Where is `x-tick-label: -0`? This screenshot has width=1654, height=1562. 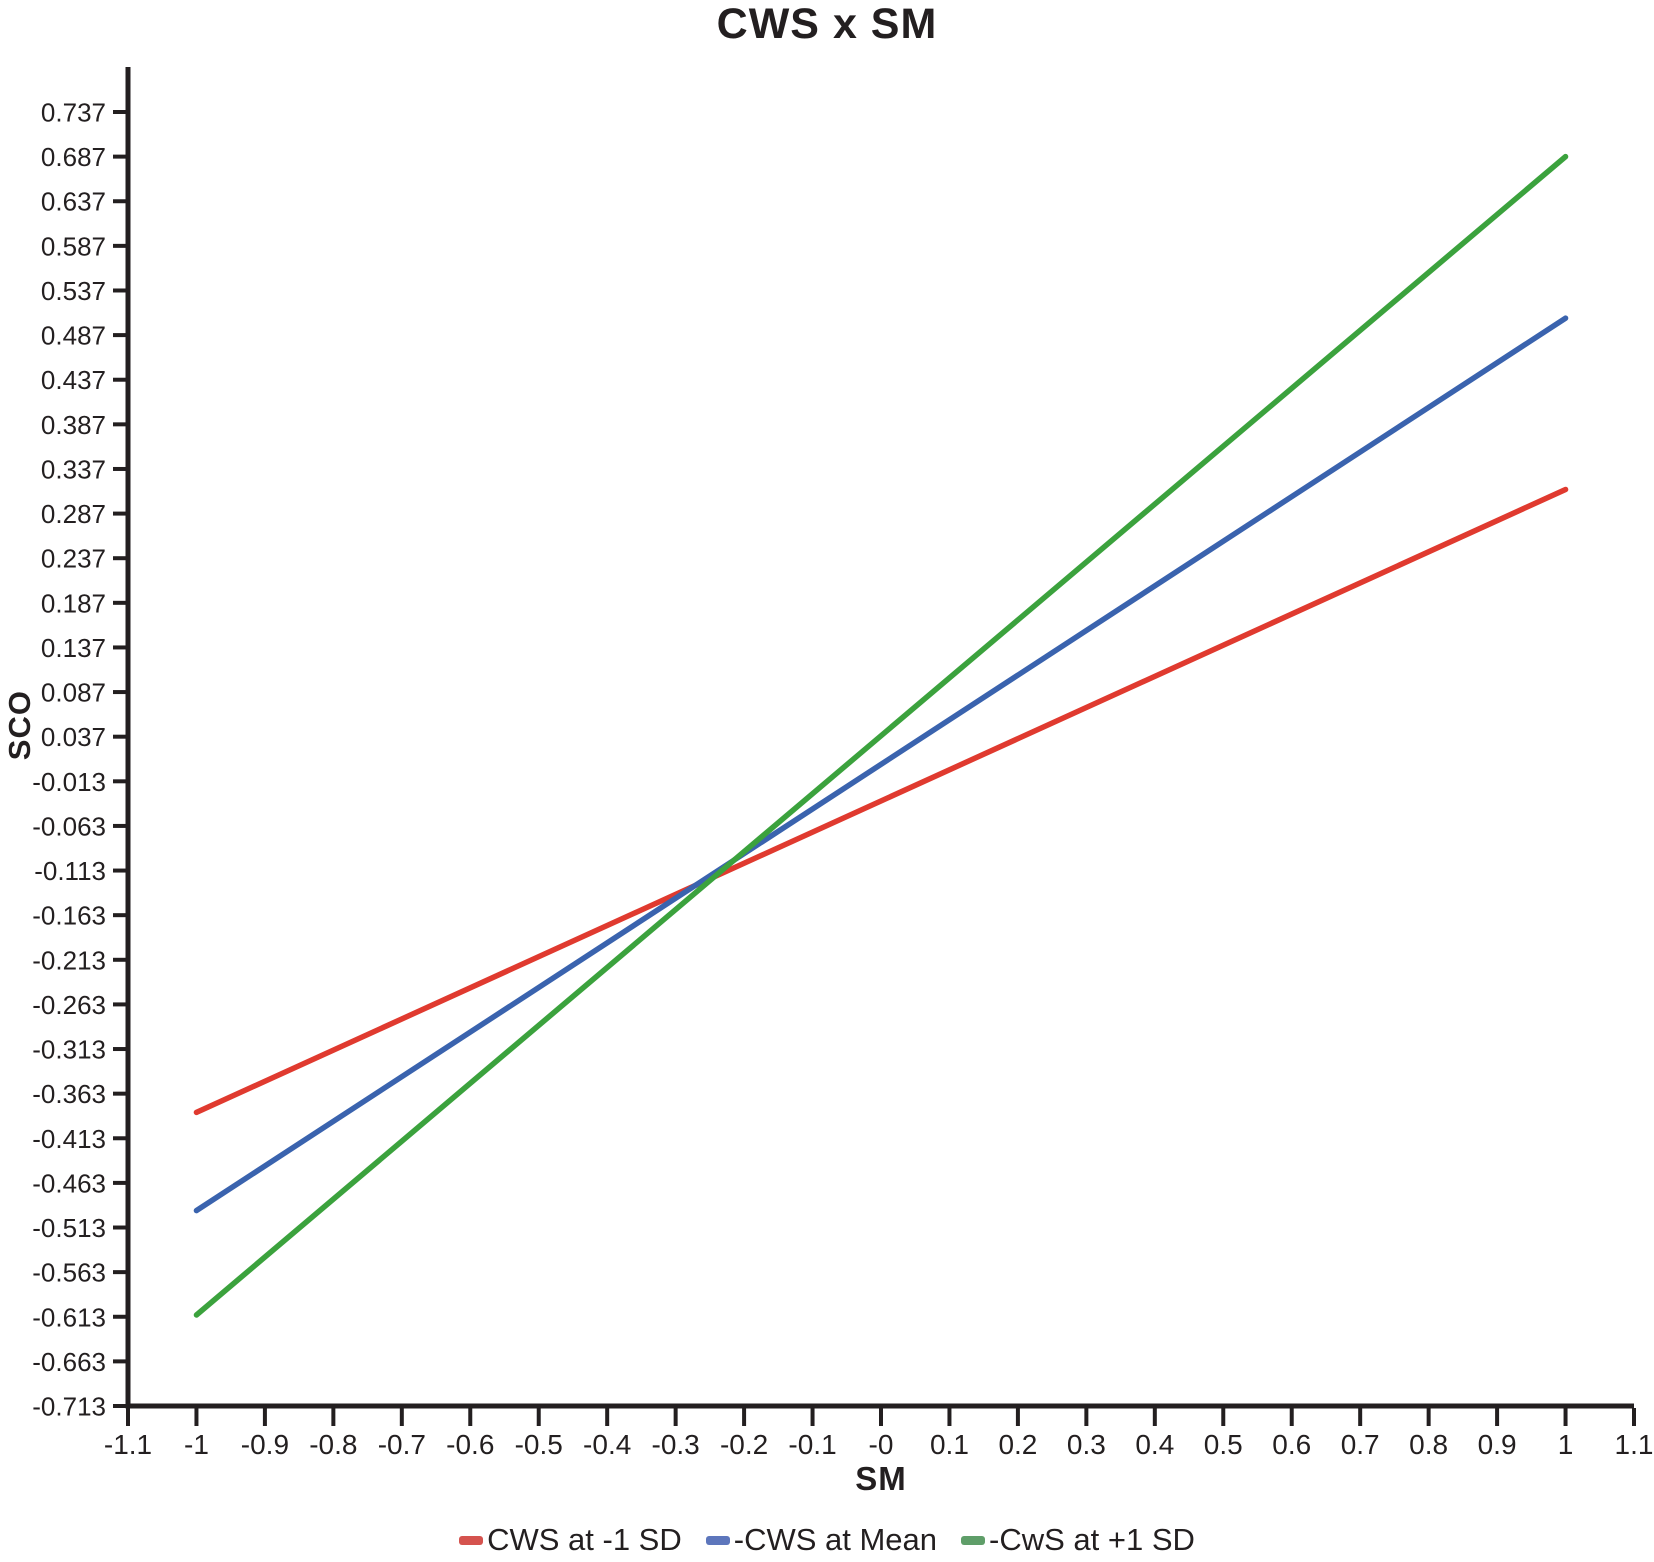 x-tick-label: -0 is located at coordinates (881, 1444).